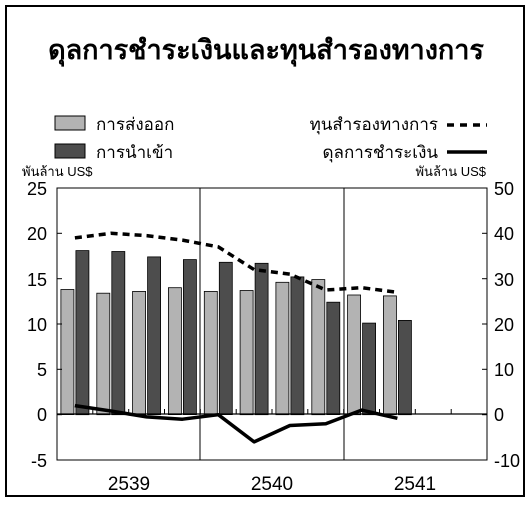 The height and width of the screenshot is (505, 532). I want to click on legend-label-reserves: ทุนสำรองทางการ, so click(374, 125).